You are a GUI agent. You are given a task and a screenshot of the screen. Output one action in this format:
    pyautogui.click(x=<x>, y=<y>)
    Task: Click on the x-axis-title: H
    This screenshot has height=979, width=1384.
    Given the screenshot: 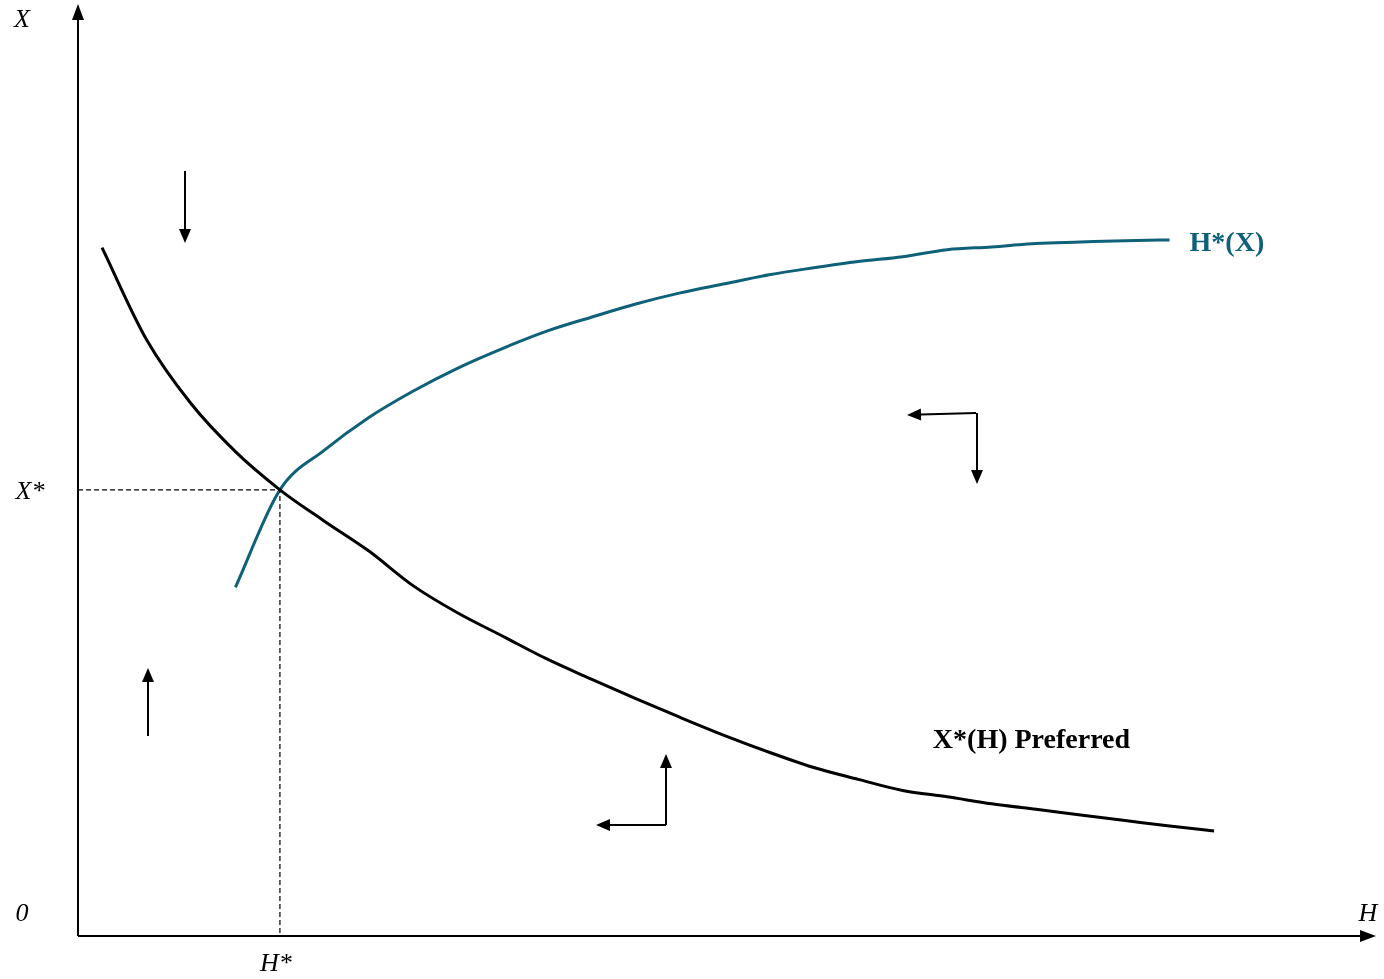 What is the action you would take?
    pyautogui.click(x=1368, y=912)
    